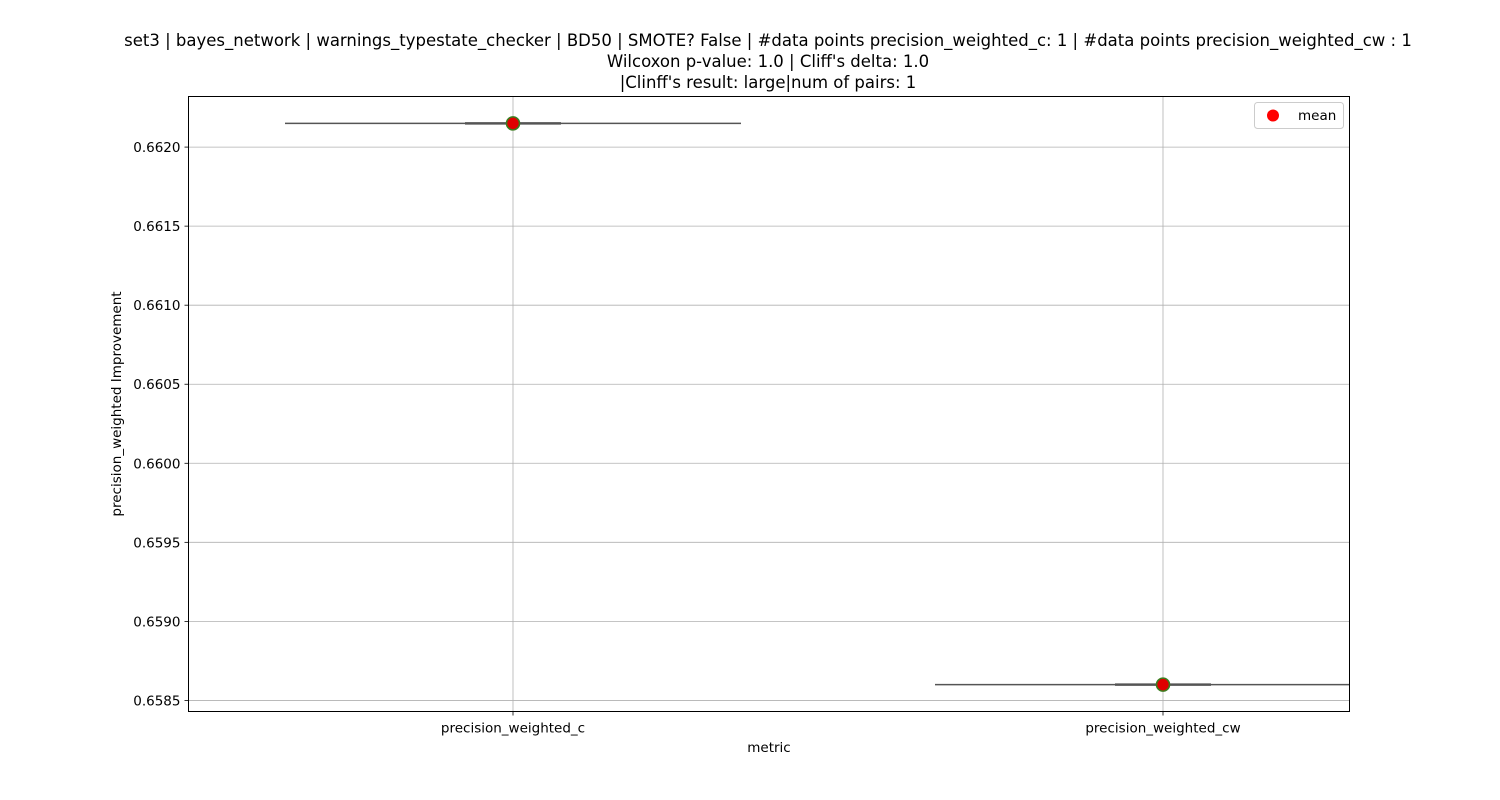  Describe the element at coordinates (156, 385) in the screenshot. I see `y-tick-label: 0.6605` at that location.